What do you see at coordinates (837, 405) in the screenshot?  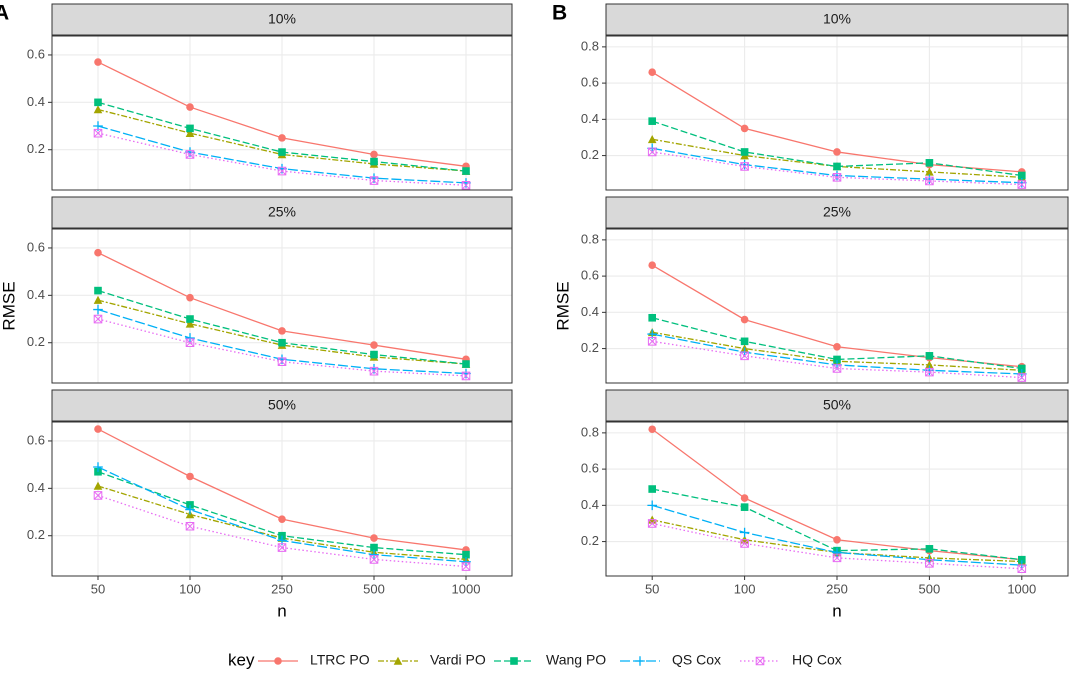 I see `panel-title: 50%` at bounding box center [837, 405].